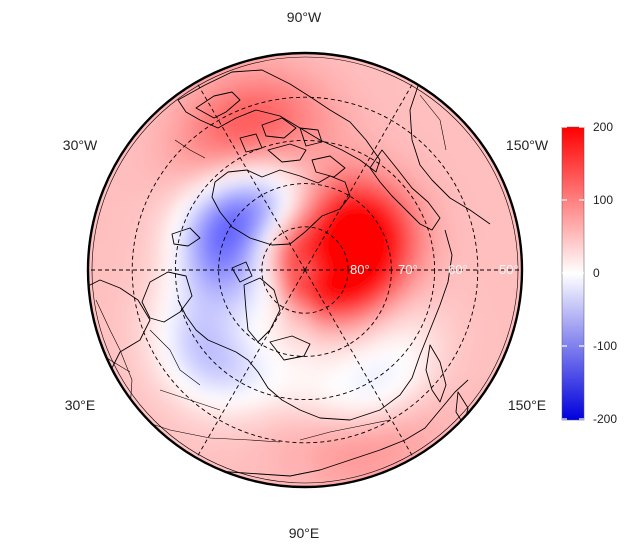 Image resolution: width=625 pixels, height=552 pixels. I want to click on taymyr-coast, so click(290, 348).